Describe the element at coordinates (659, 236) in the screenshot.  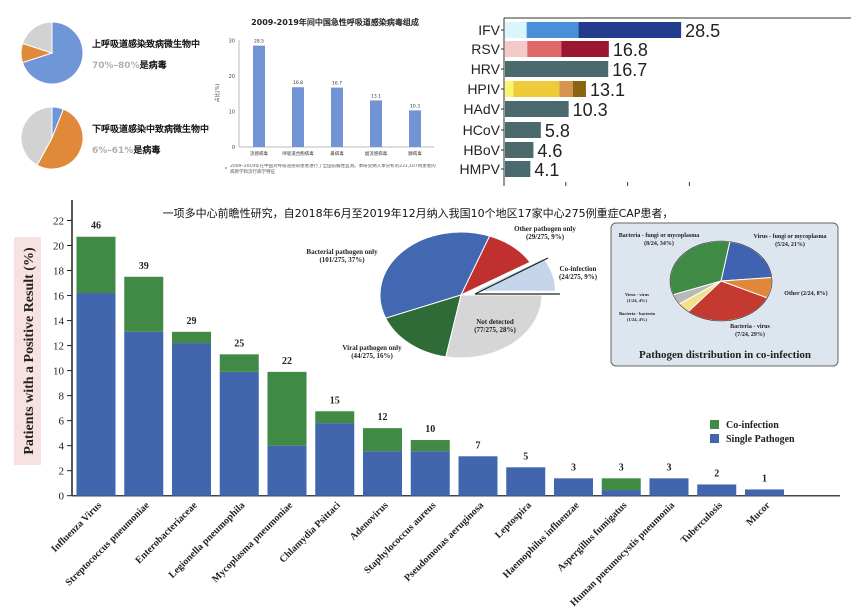
I see `slice-label: Bacteria - fungi or mycoplasma` at that location.